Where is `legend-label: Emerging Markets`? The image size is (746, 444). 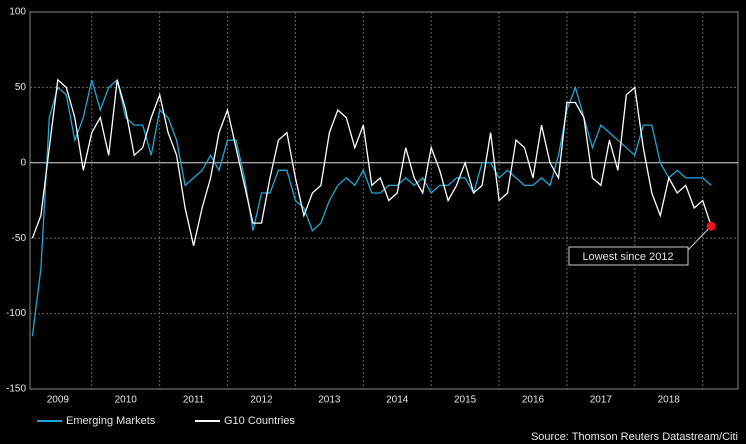
legend-label: Emerging Markets is located at coordinates (111, 421).